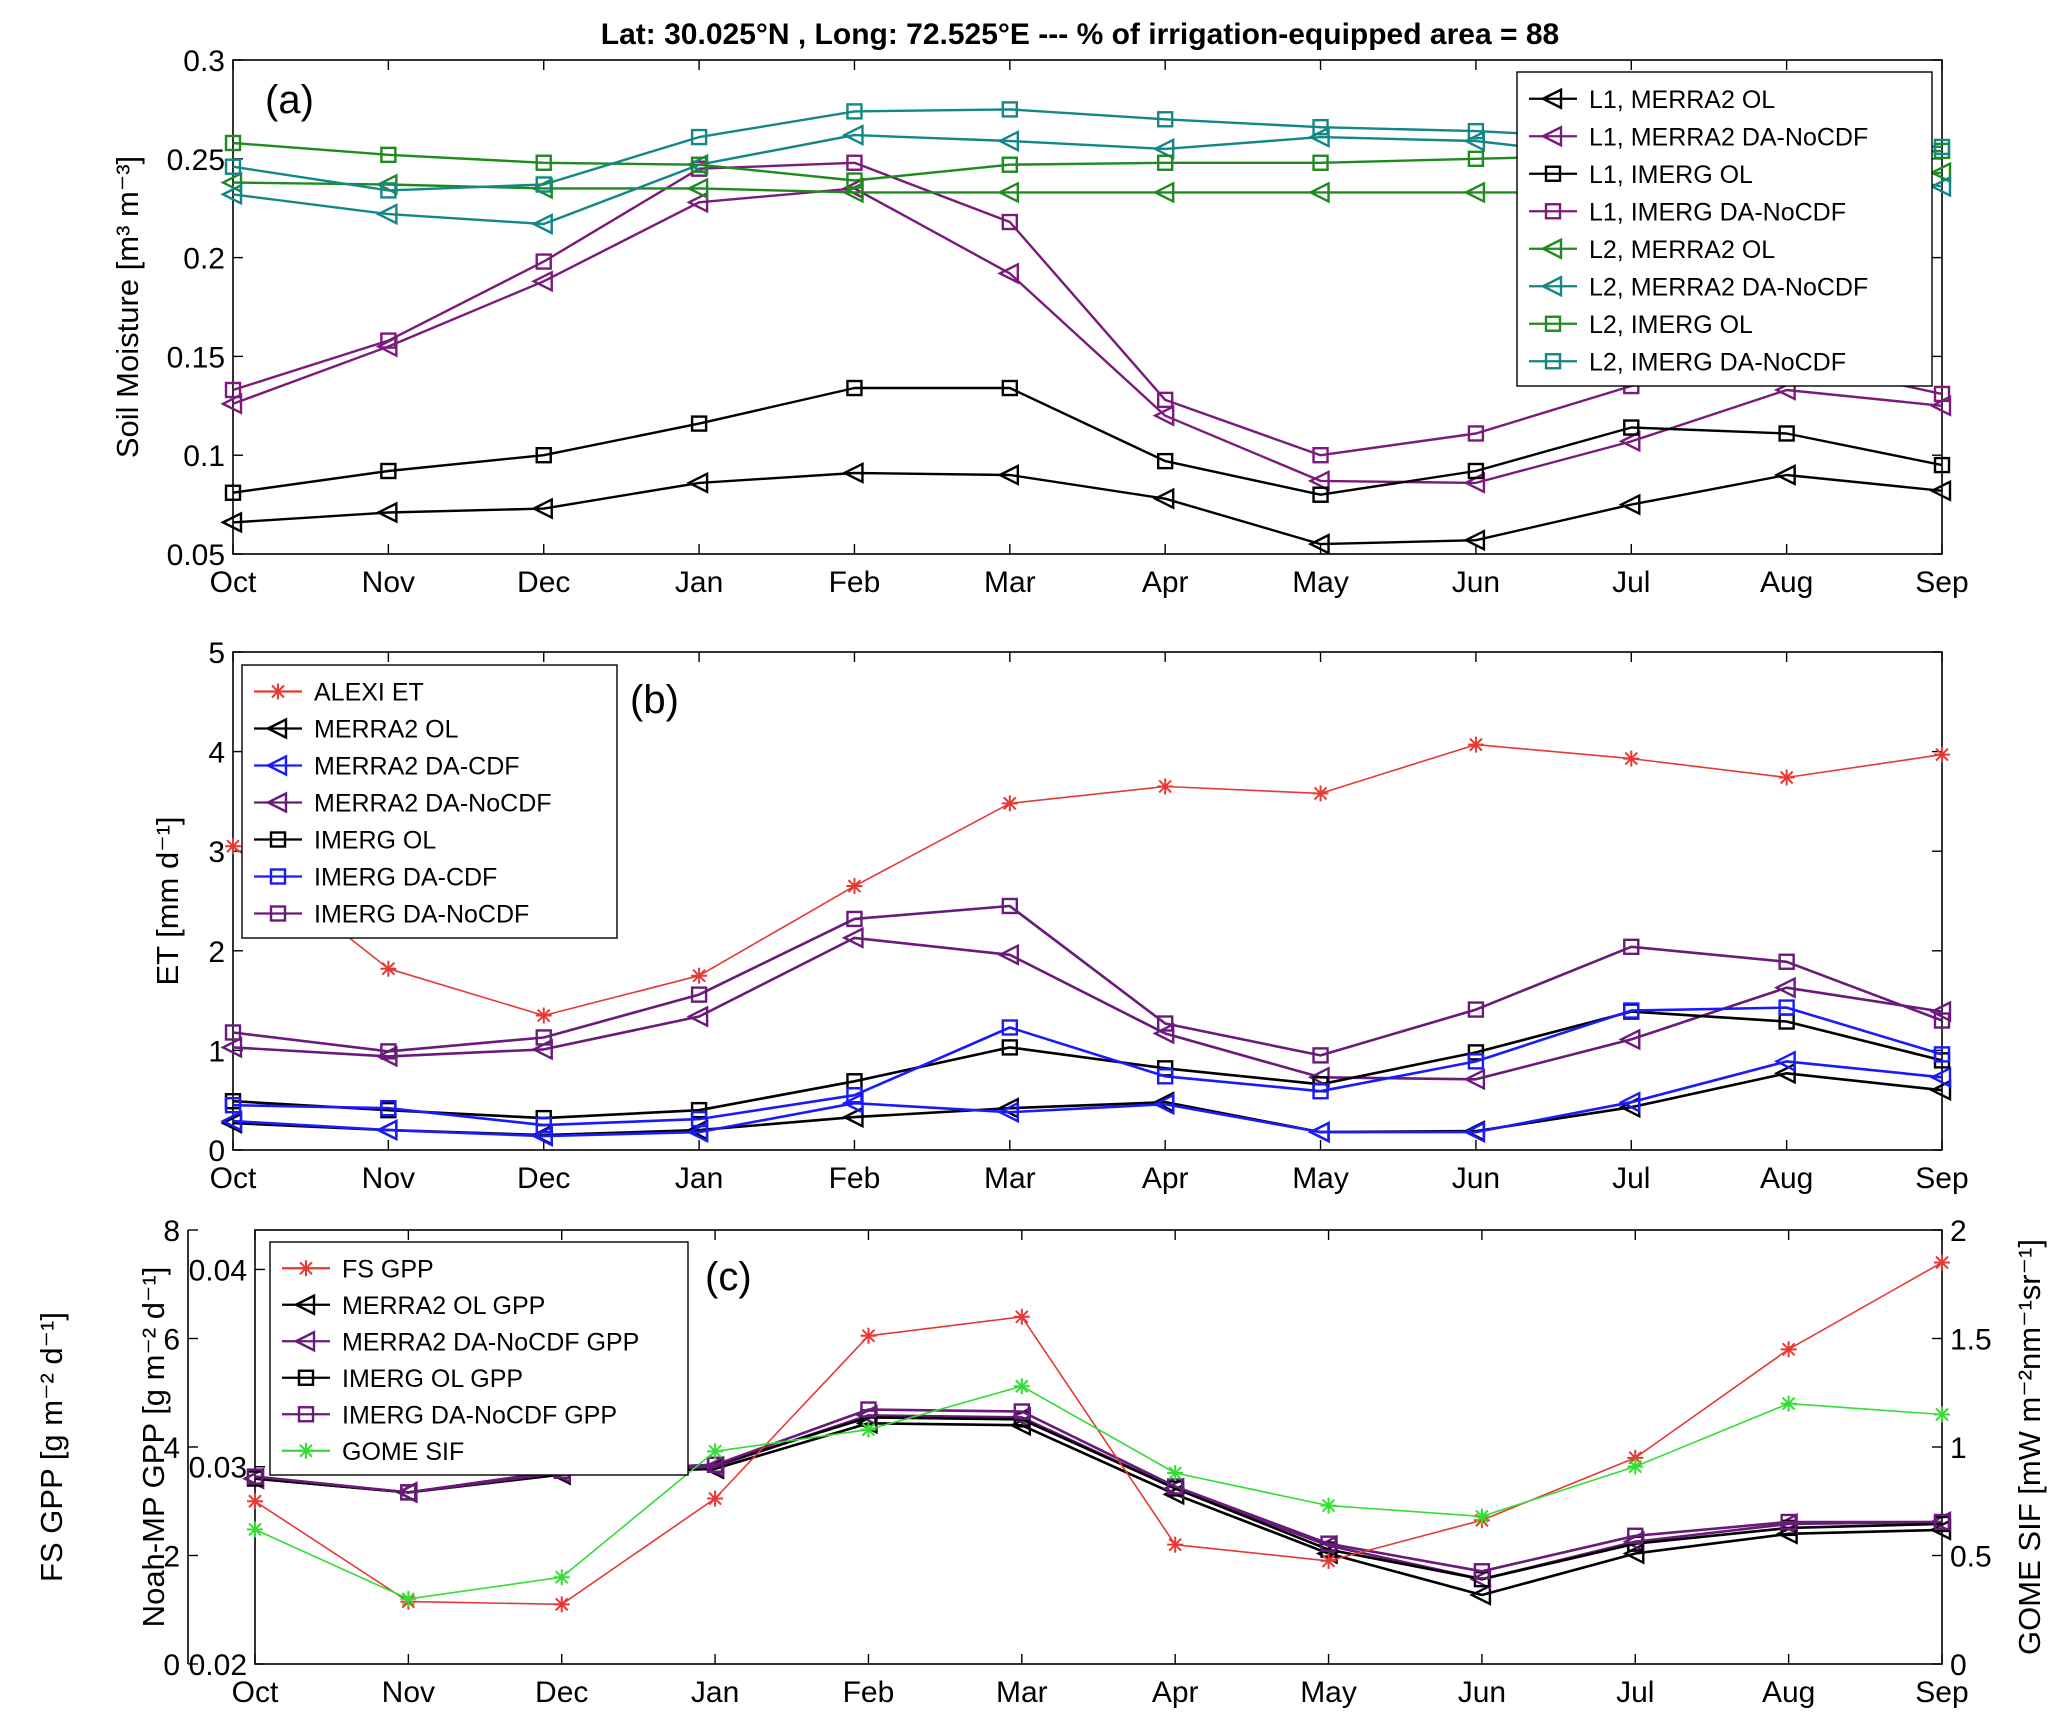 The height and width of the screenshot is (1725, 2067). I want to click on y-tick-label: 4, so click(171, 1448).